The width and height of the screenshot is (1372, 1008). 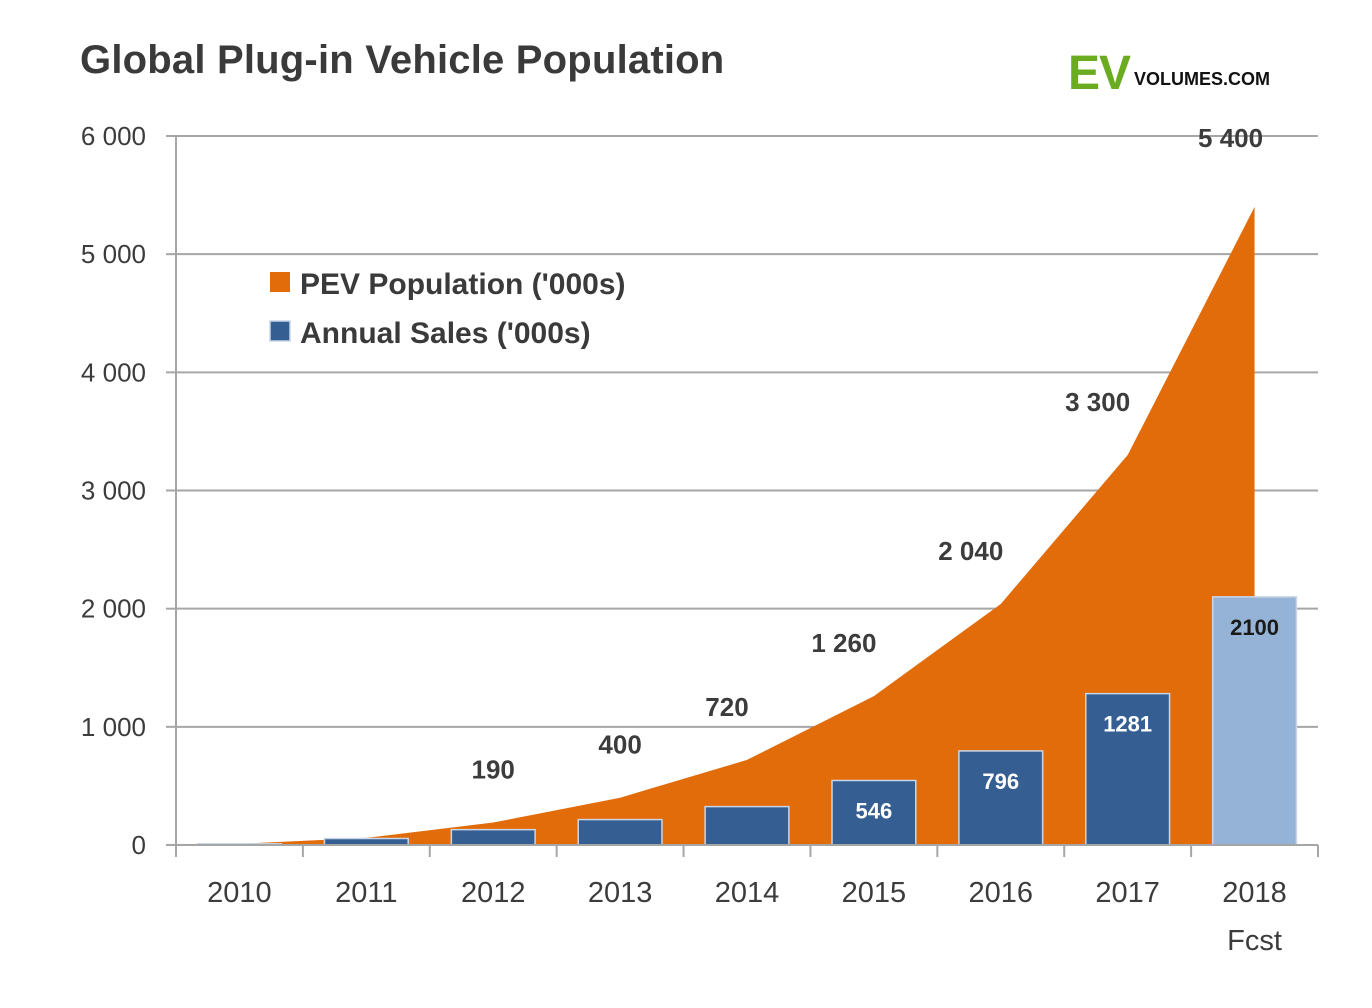 I want to click on legend-swatch-sales, so click(x=280, y=331).